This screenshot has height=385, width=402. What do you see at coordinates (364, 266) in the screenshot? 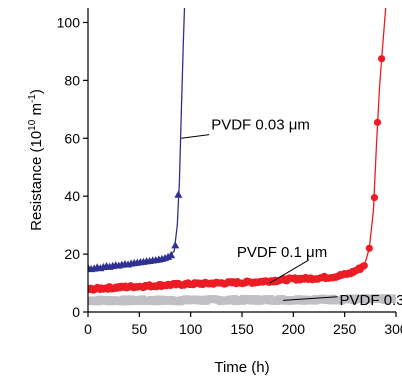
I see `series-2-dense-point` at bounding box center [364, 266].